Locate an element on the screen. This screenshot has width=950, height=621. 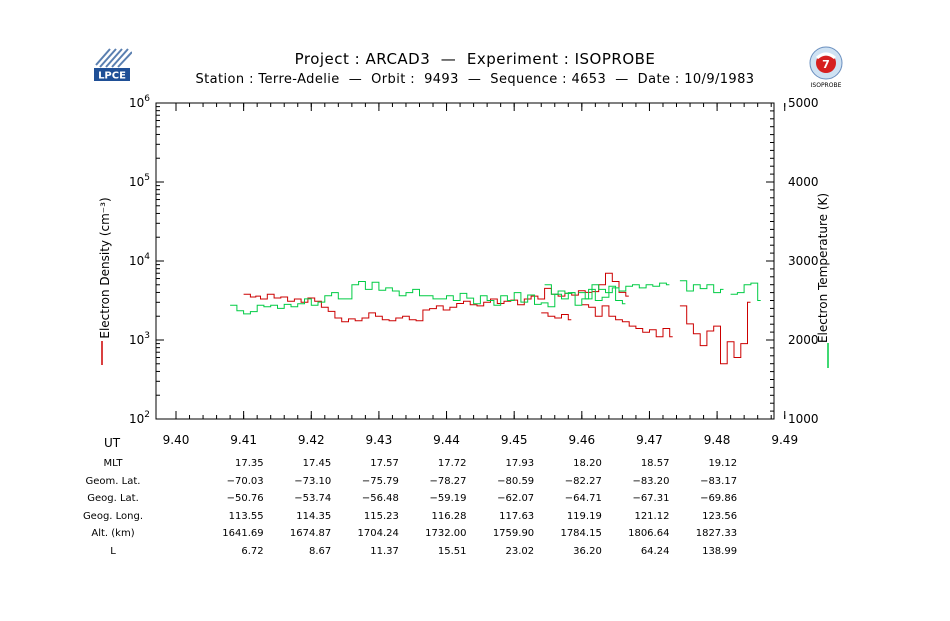
table-cell: 18.57 is located at coordinates (655, 463).